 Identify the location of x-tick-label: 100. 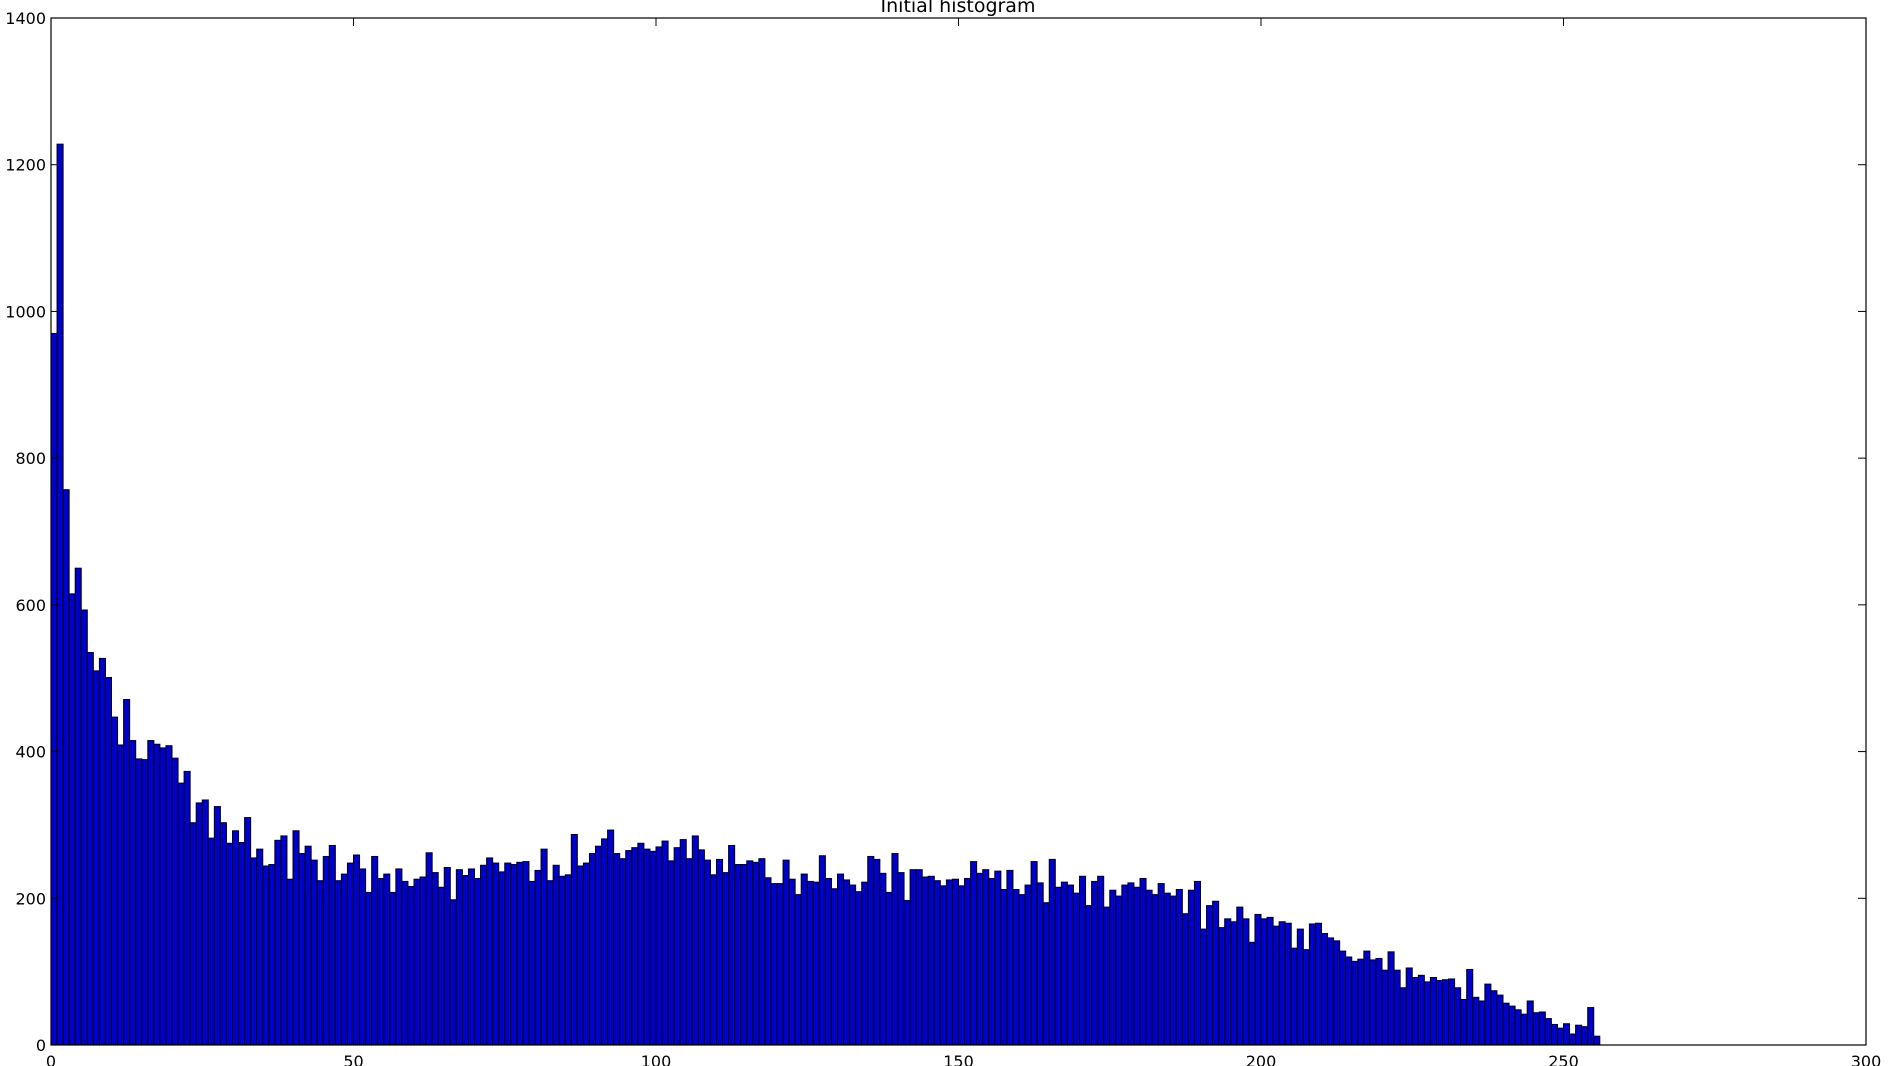
(656, 1059).